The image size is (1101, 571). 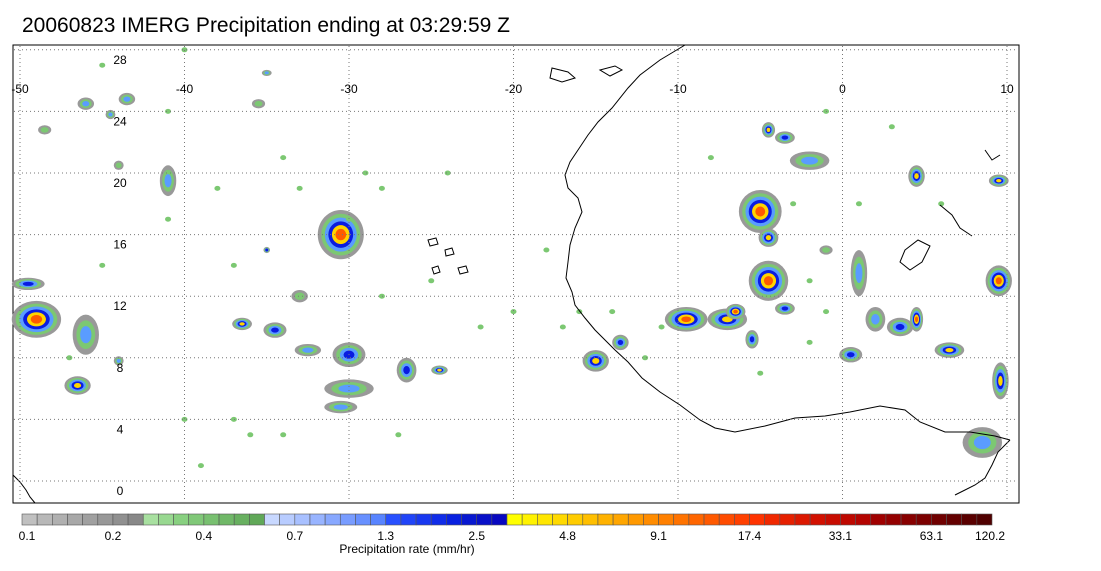 What do you see at coordinates (120, 306) in the screenshot?
I see `lat-tick-label: 12` at bounding box center [120, 306].